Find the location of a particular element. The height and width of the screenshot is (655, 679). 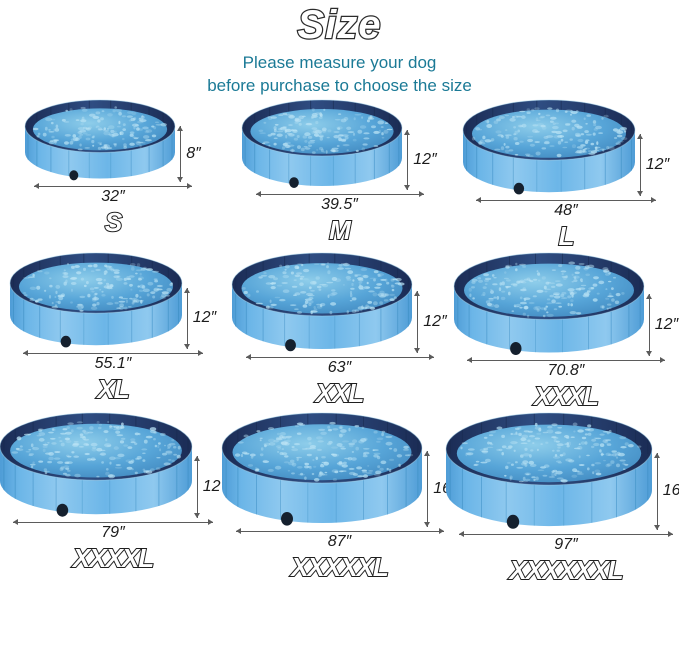

pool-m is located at coordinates (322, 144).